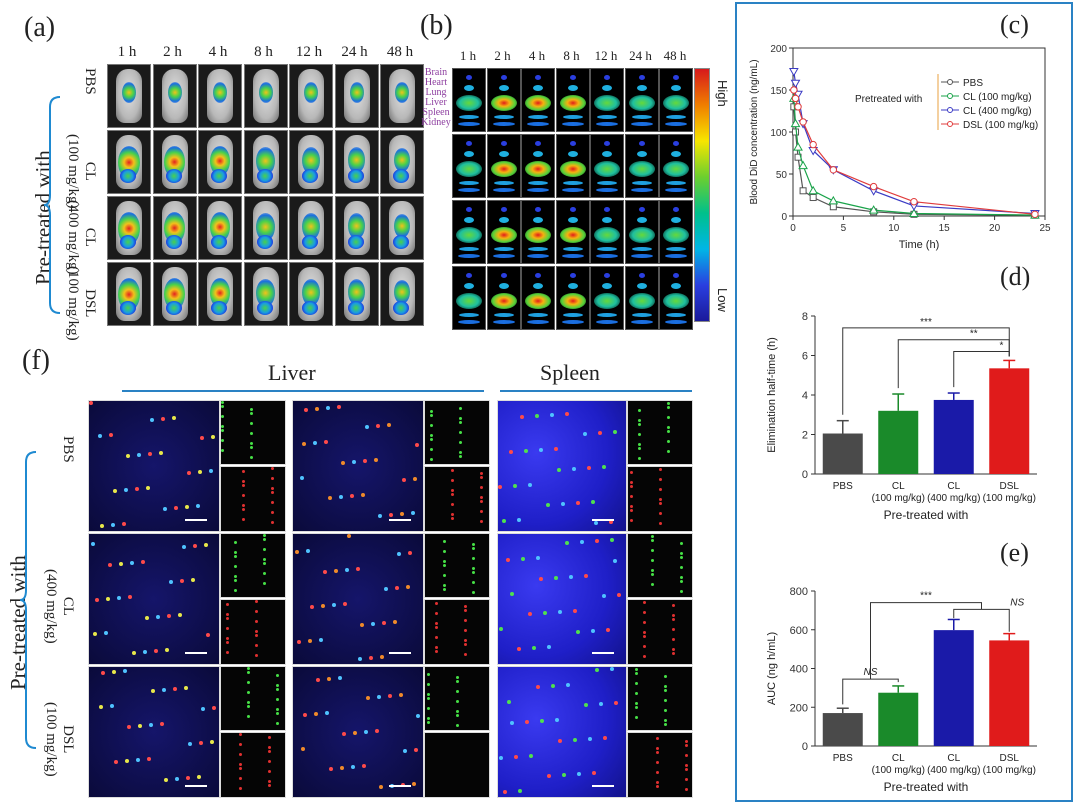 The height and width of the screenshot is (808, 1080). Describe the element at coordinates (799, 708) in the screenshot. I see `y-tick-label: 200` at that location.